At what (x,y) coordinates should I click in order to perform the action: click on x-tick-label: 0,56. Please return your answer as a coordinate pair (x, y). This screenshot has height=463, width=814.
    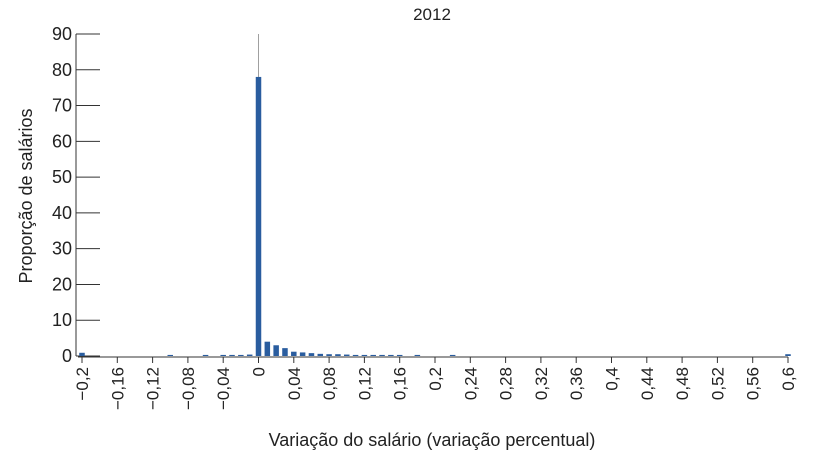
    Looking at the image, I should click on (753, 383).